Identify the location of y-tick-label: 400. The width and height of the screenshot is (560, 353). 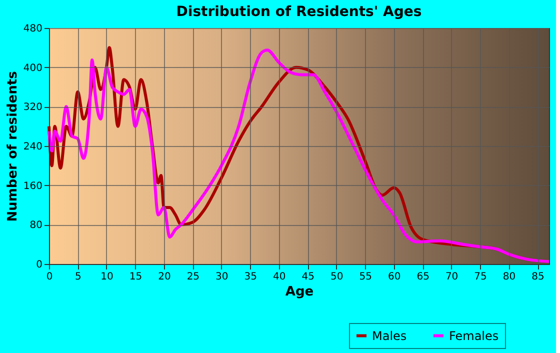
(32, 68).